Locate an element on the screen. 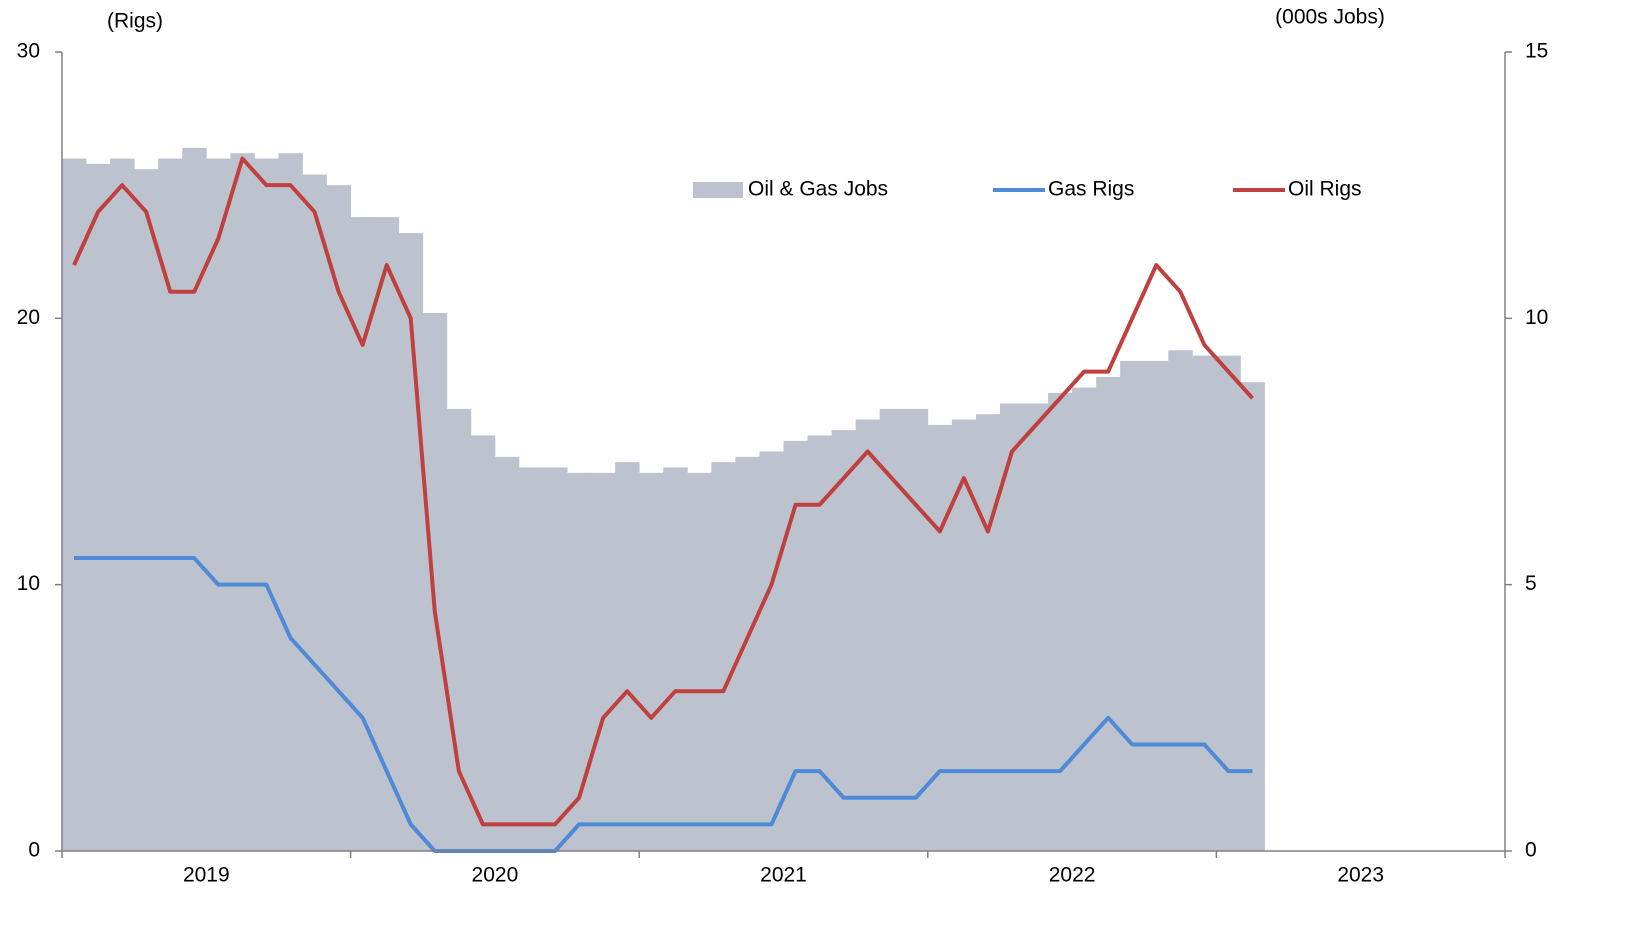 The image size is (1644, 932). y-tick-label: 10 is located at coordinates (28, 583).